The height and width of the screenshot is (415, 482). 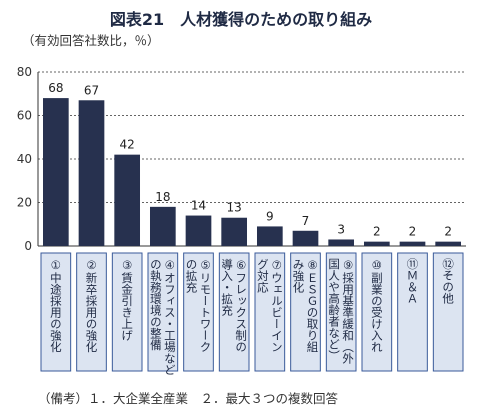 I want to click on category-label: ⑪Ｍ＆Ａ, so click(x=413, y=281).